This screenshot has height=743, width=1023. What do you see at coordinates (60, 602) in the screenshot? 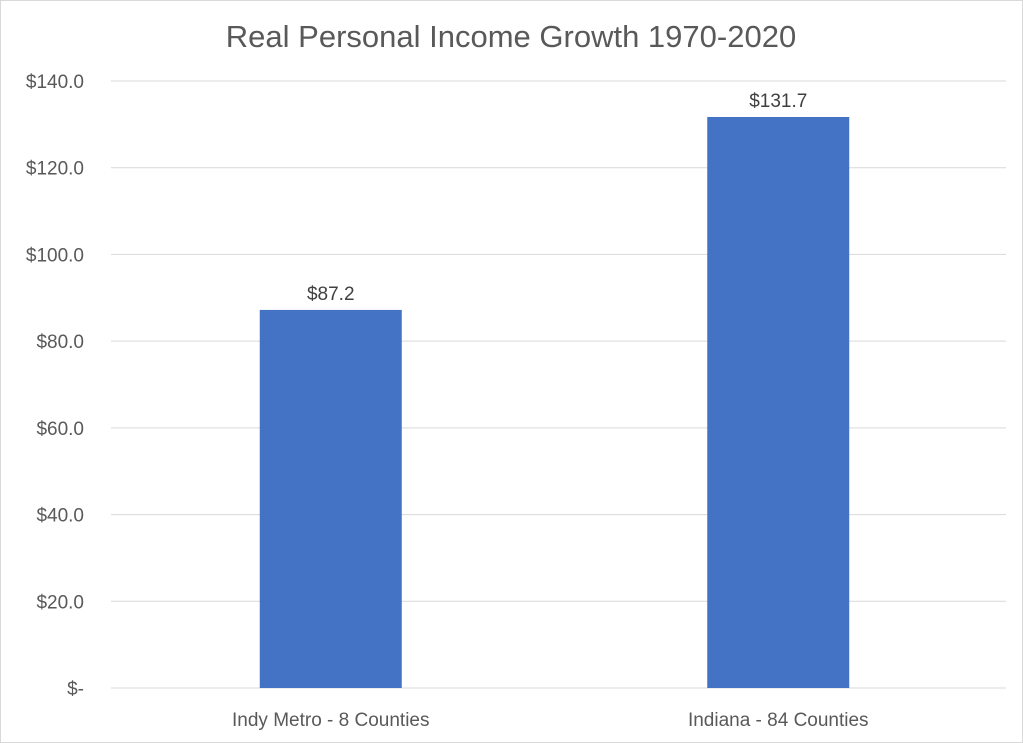
I see `y-tick-label: $20.0` at bounding box center [60, 602].